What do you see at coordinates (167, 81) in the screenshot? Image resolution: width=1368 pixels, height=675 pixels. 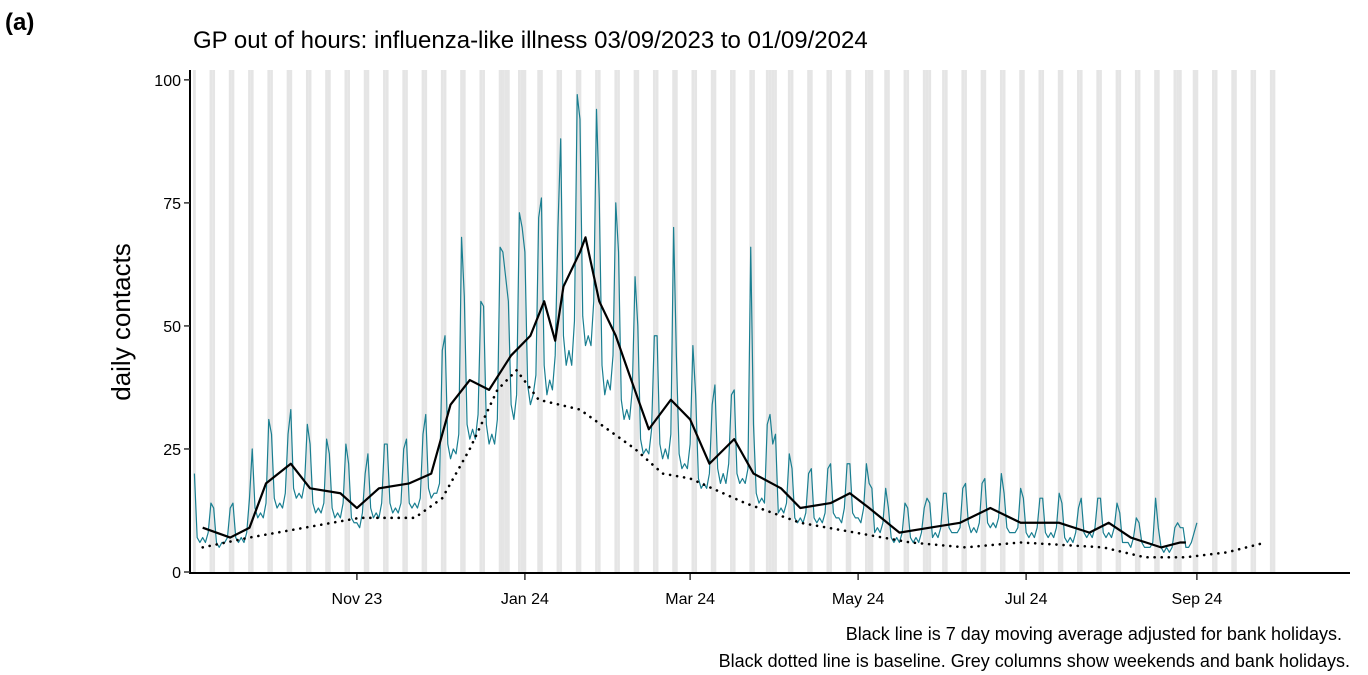 I see `y-tick-label: 100` at bounding box center [167, 81].